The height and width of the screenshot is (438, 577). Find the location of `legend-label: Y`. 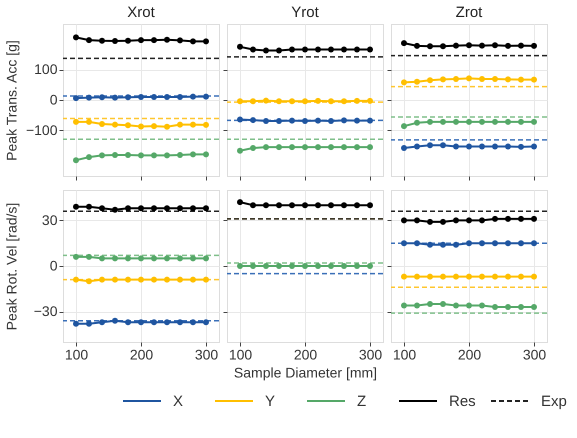

legend-label: Y is located at coordinates (270, 401).